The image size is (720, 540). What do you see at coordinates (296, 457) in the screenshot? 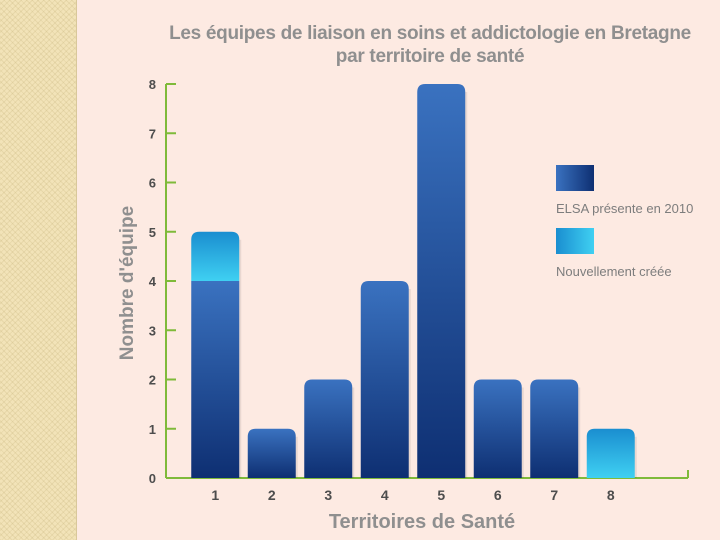
I see `bar-2-shadow` at bounding box center [296, 457].